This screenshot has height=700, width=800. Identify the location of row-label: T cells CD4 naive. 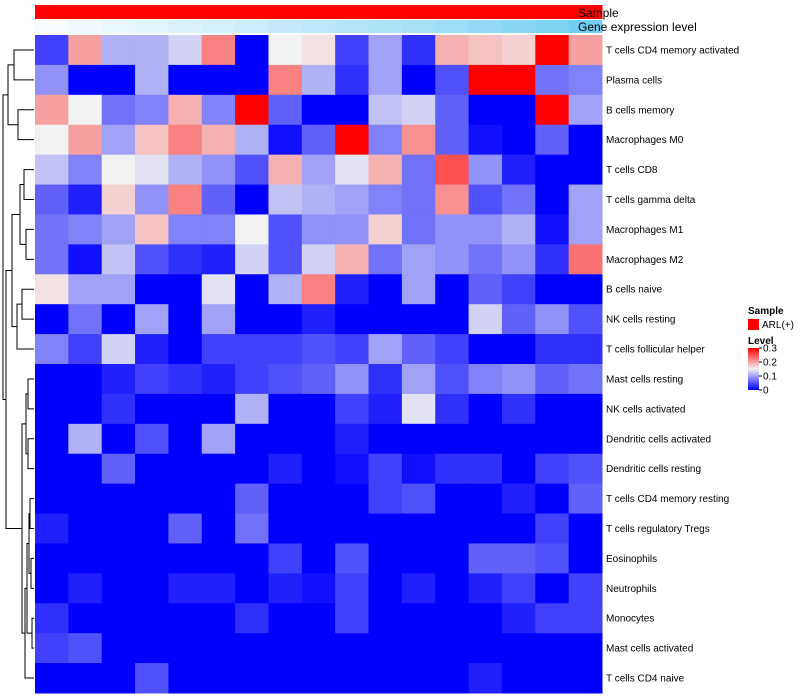
(645, 679).